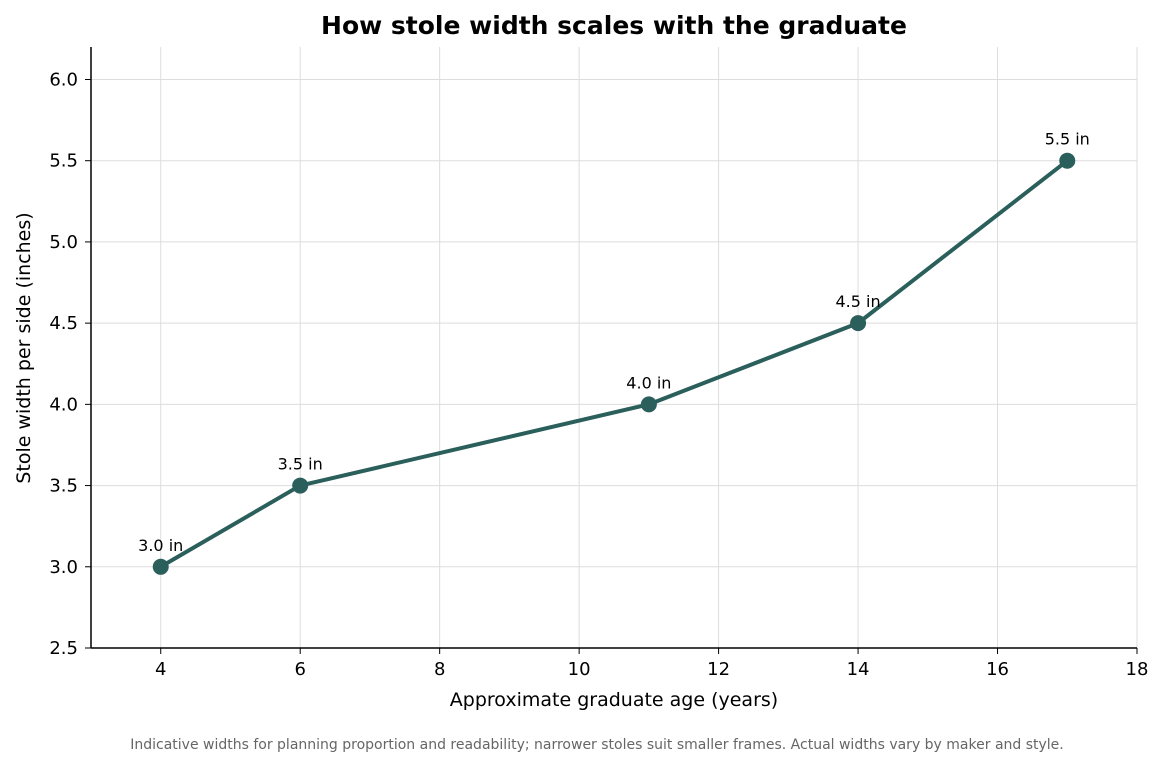 This screenshot has width=1165, height=767. Describe the element at coordinates (1067, 139) in the screenshot. I see `data-label: 5.5 in` at that location.